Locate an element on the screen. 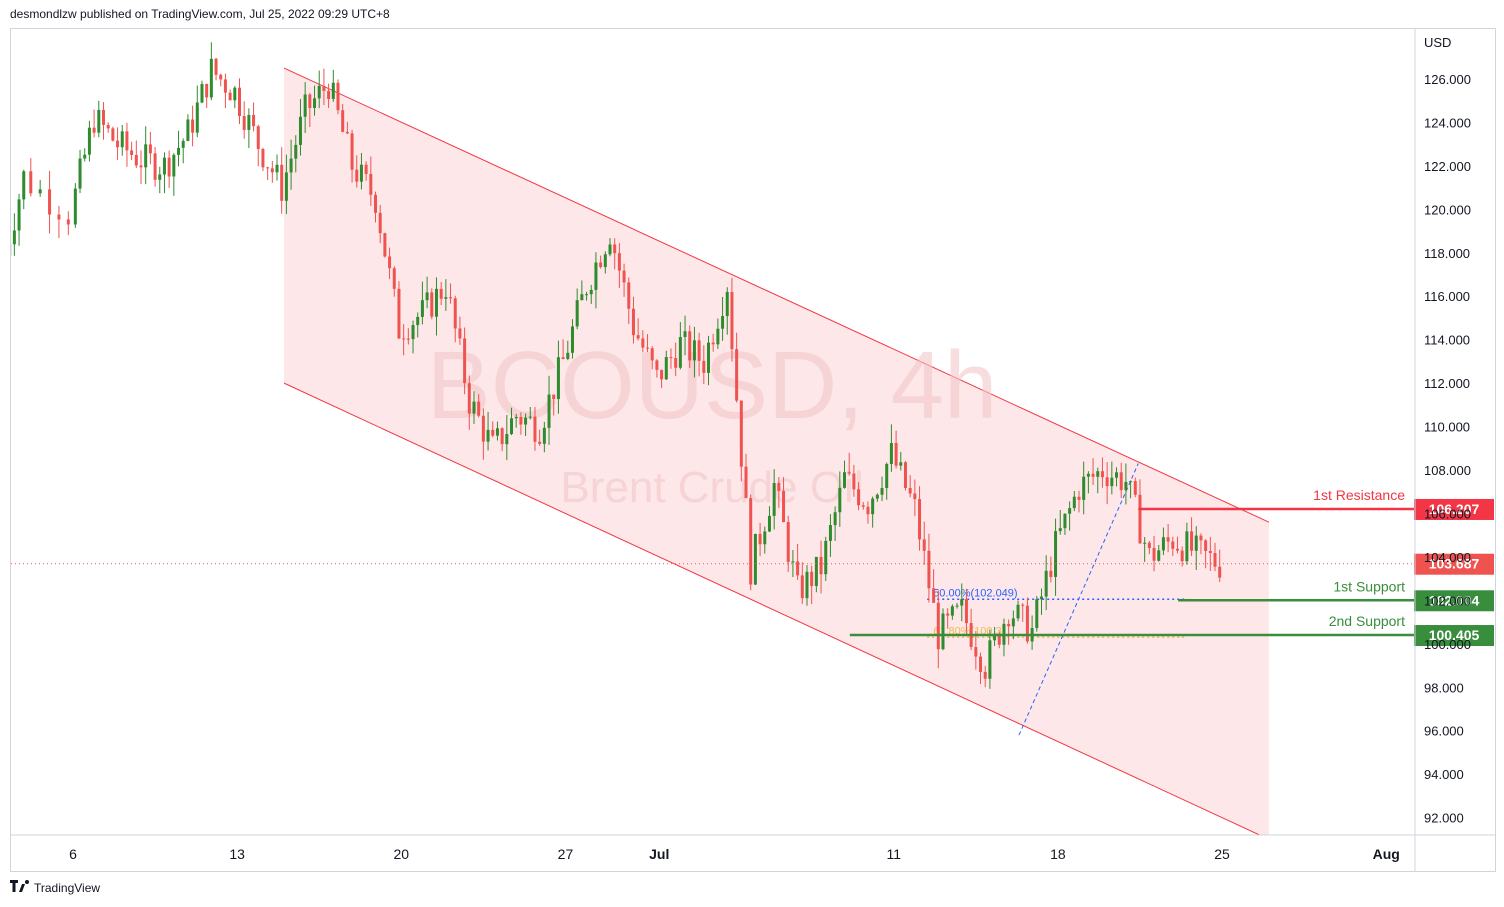 The height and width of the screenshot is (907, 1504). x-tick-label: 13 is located at coordinates (237, 854).